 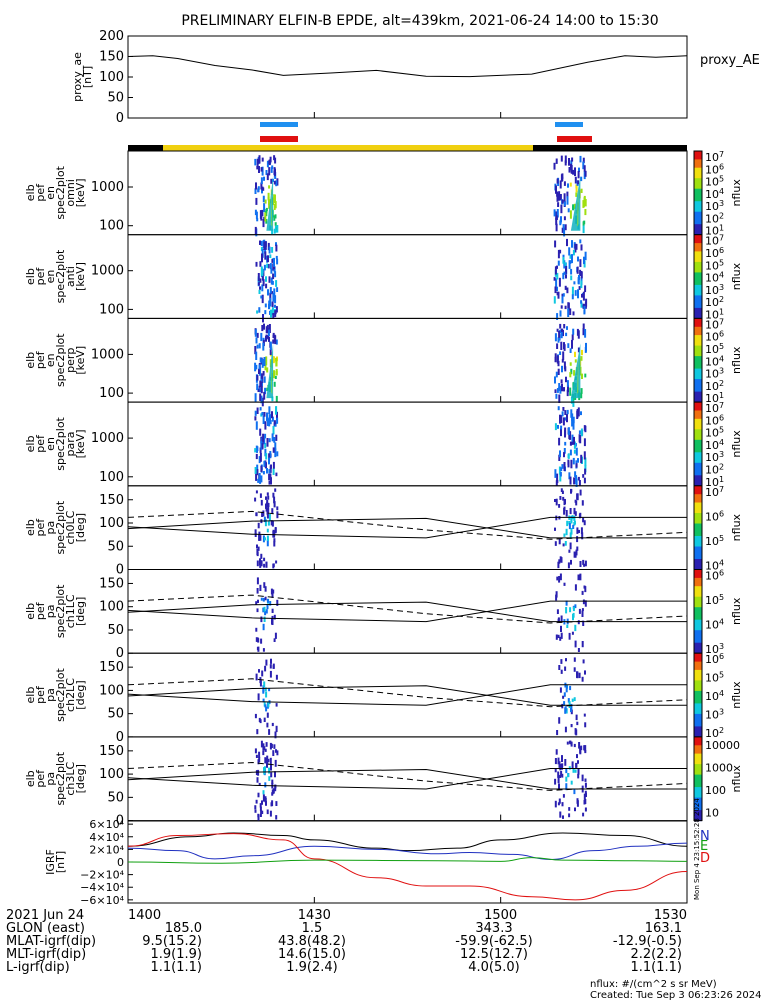 I want to click on ytick-label: 100, so click(x=111, y=774).